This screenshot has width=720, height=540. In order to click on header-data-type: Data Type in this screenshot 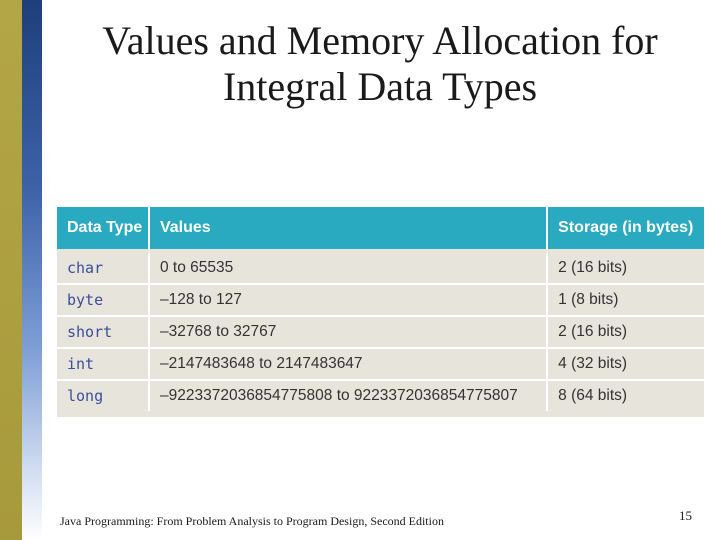, I will do `click(103, 230)`.